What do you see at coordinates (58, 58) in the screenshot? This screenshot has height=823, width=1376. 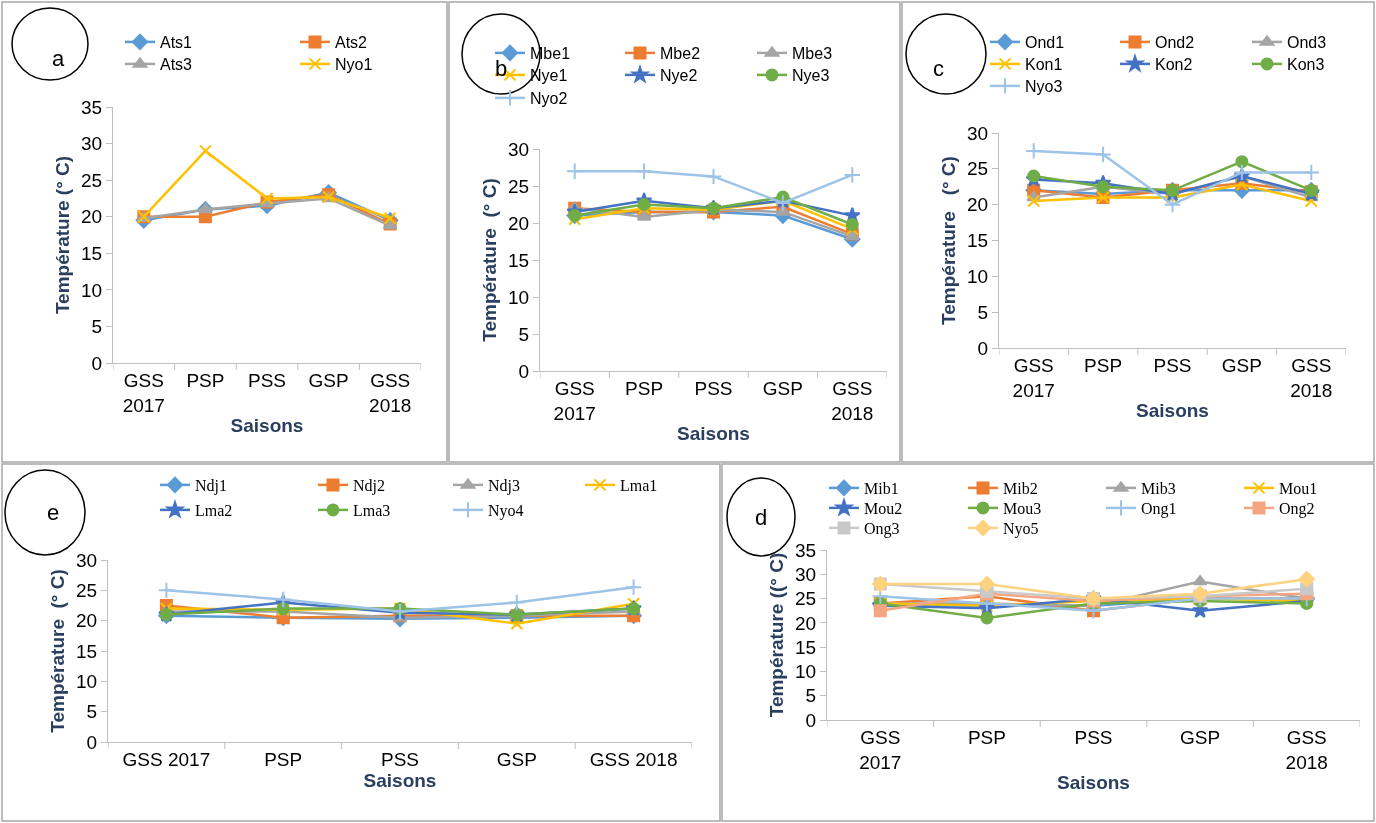 I see `text: a` at bounding box center [58, 58].